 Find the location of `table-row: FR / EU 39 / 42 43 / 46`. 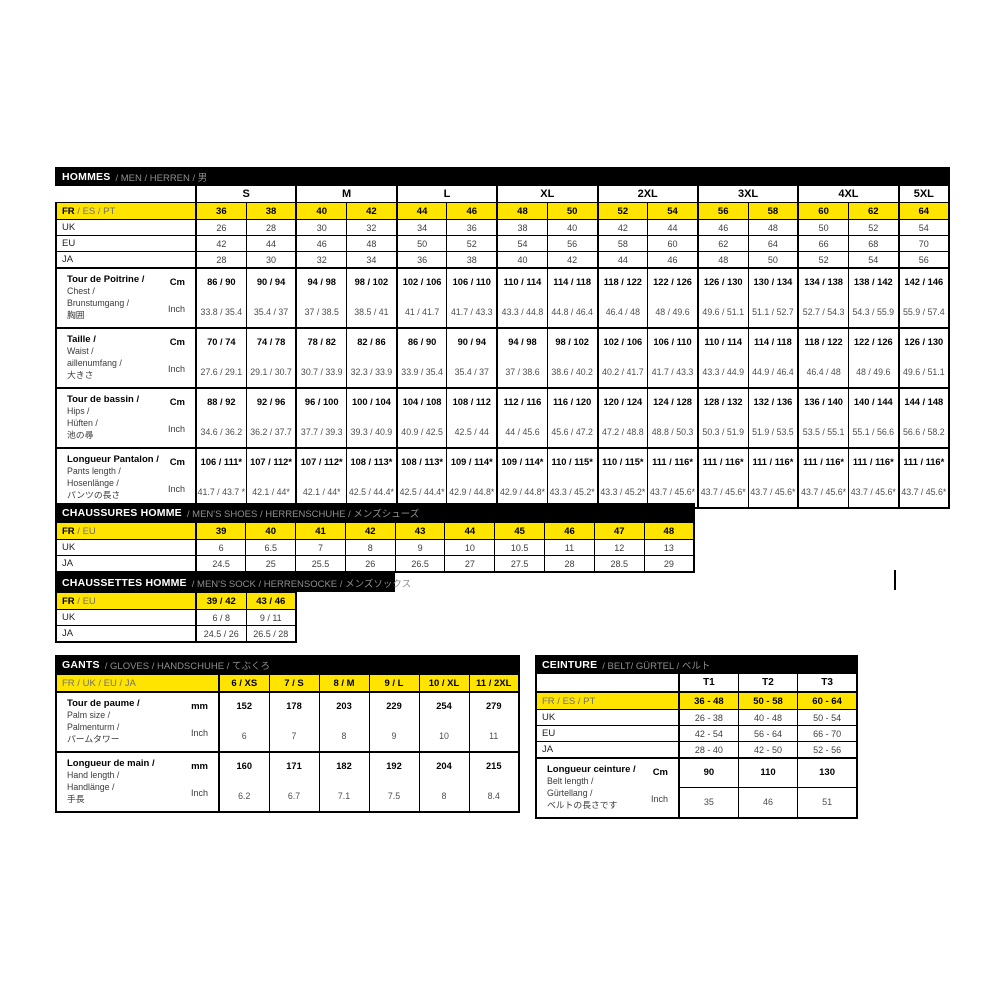

table-row: FR / EU 39 / 42 43 / 46 is located at coordinates (176, 601).